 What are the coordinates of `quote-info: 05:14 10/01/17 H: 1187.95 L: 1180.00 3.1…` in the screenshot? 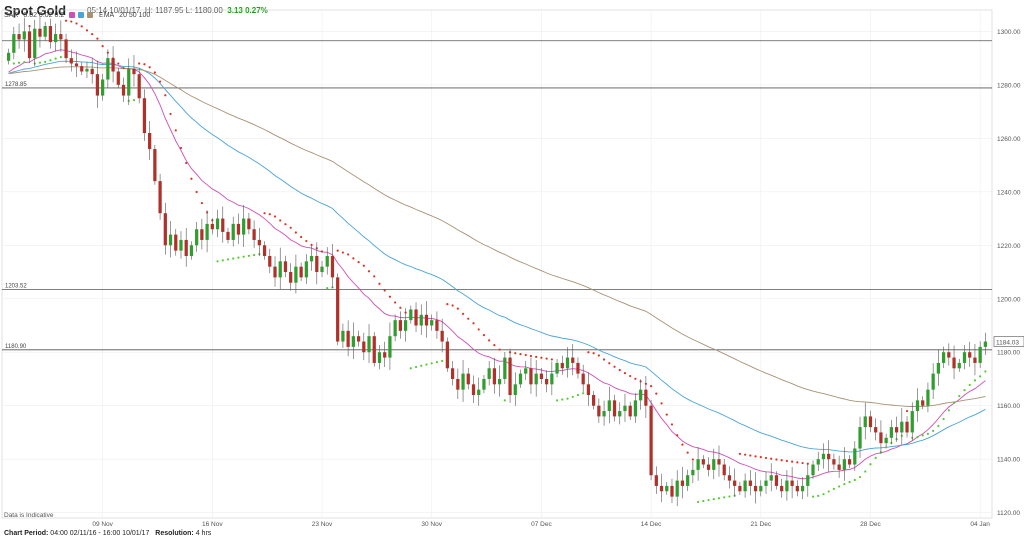 It's located at (177, 10).